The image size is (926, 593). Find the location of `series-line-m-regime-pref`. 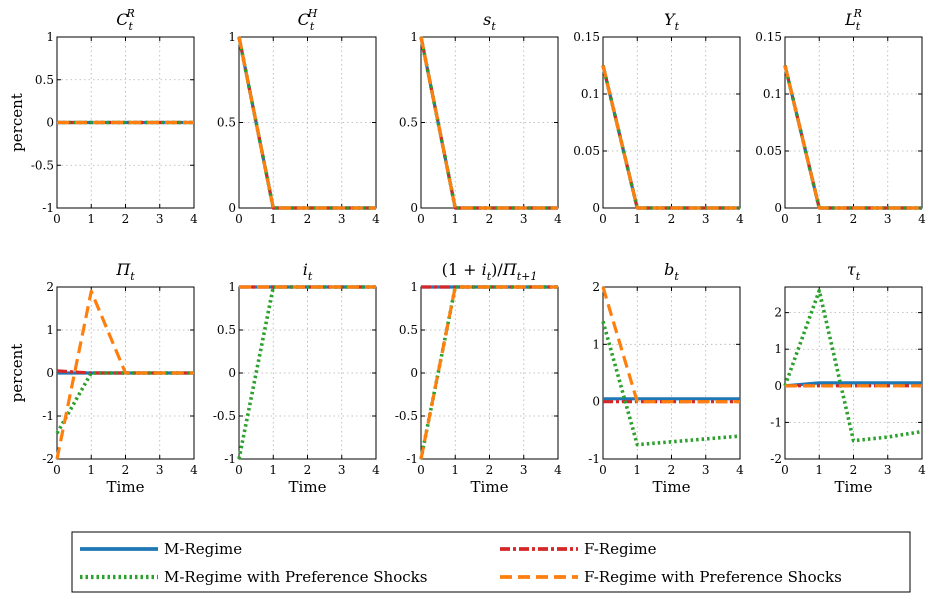

series-line-m-regime-pref is located at coordinates (671, 383).